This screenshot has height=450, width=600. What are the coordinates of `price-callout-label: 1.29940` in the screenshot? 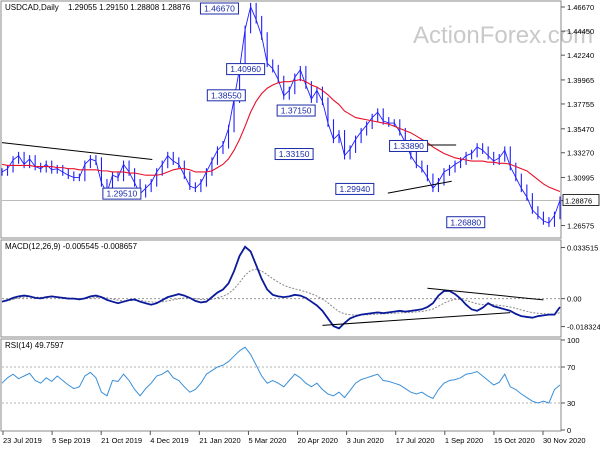 It's located at (354, 189).